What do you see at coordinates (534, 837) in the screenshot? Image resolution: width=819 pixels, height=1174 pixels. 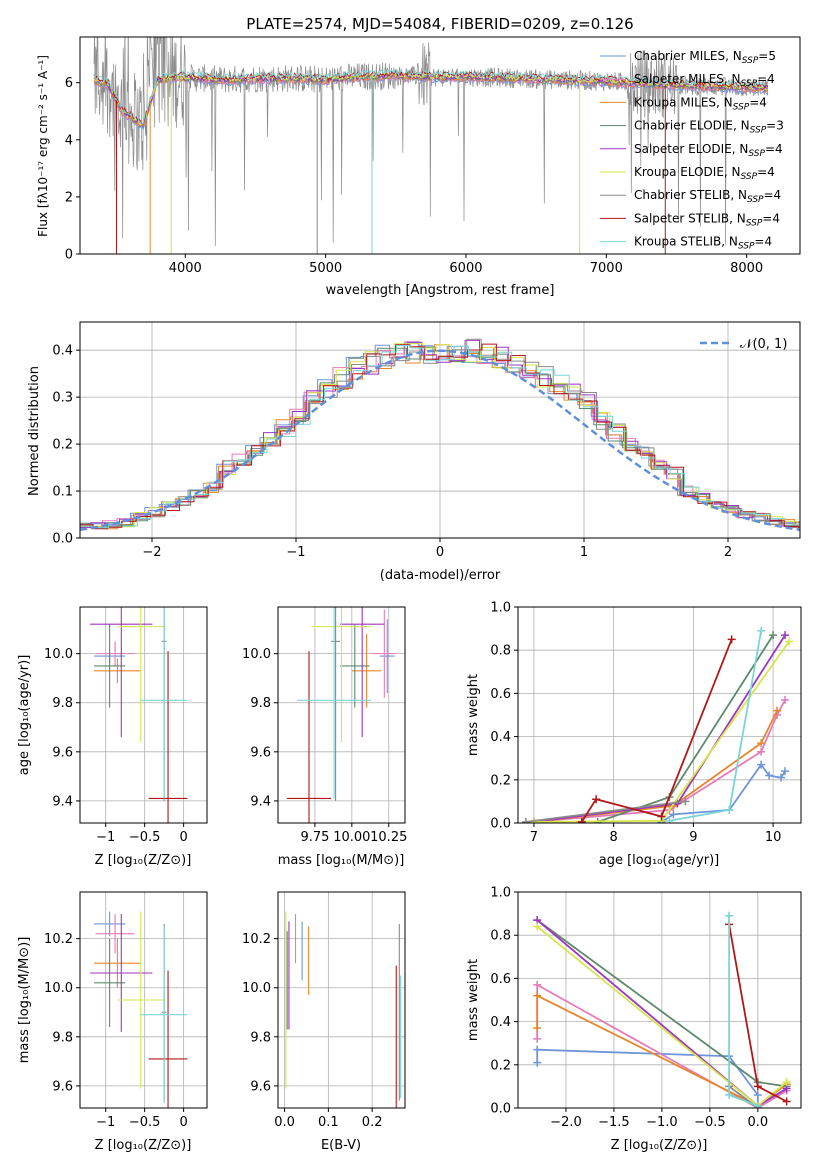 I see `x-tick-label: 7` at bounding box center [534, 837].